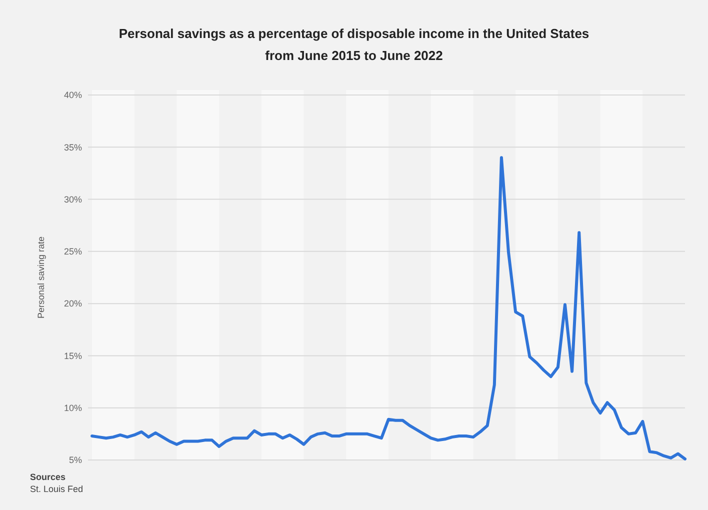 This screenshot has width=708, height=510. Describe the element at coordinates (73, 408) in the screenshot. I see `y-tick-label: 10%` at that location.